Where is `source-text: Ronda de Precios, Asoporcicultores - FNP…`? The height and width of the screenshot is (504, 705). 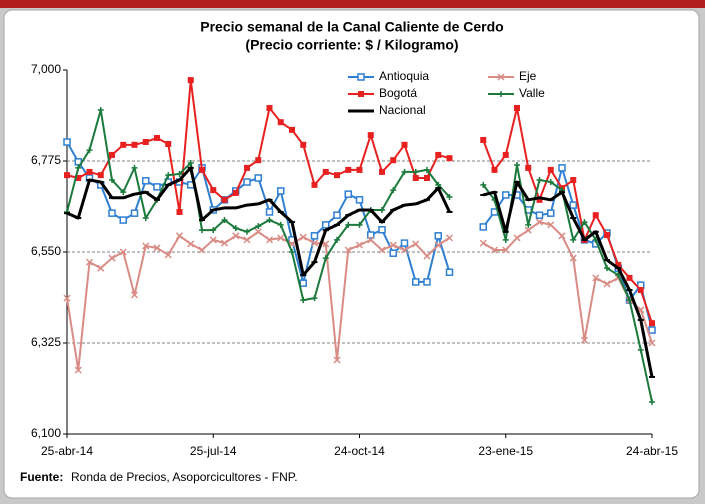
source-text: Ronda de Precios, Asoporcicultores - FNP… is located at coordinates (184, 477).